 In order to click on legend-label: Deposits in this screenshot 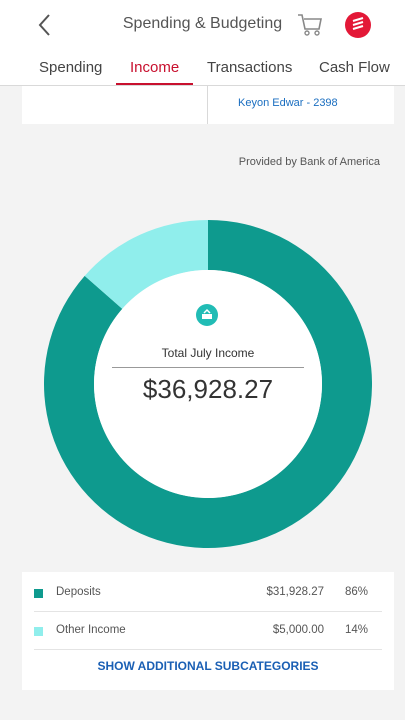, I will do `click(78, 592)`.